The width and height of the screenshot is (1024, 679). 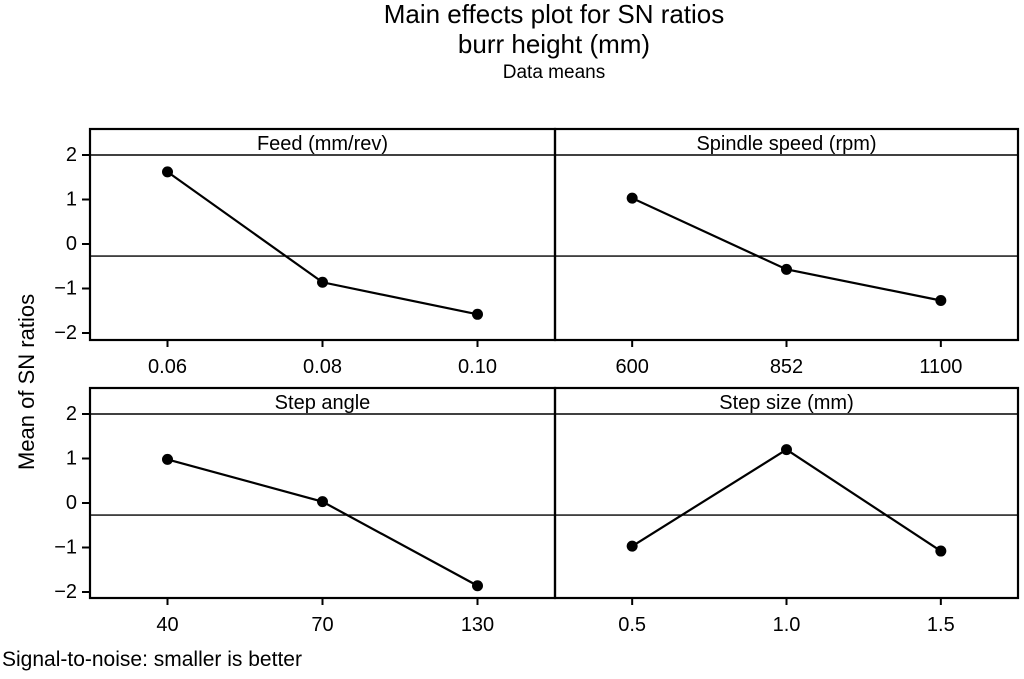 What do you see at coordinates (787, 625) in the screenshot?
I see `x-tick-label: 1.0` at bounding box center [787, 625].